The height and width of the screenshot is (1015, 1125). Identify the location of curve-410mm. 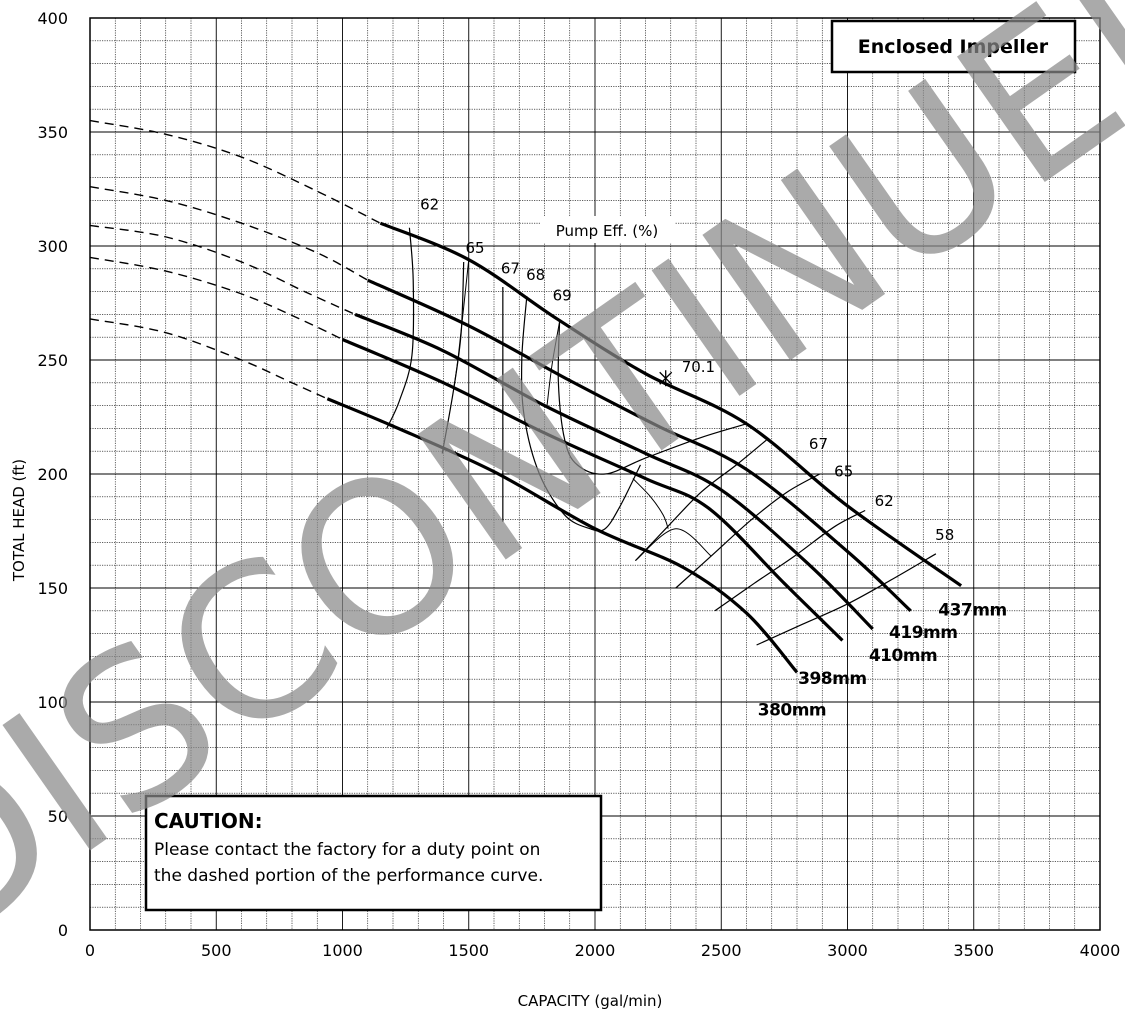
(614, 471).